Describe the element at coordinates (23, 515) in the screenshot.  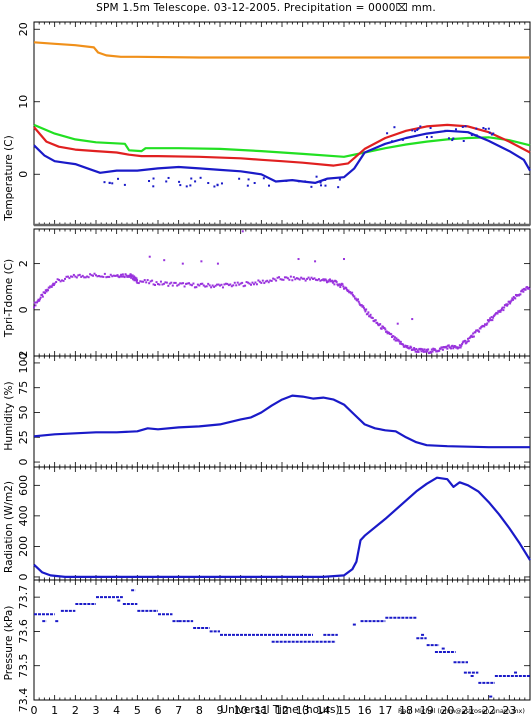
I see `y-tick-label: 400` at that location.